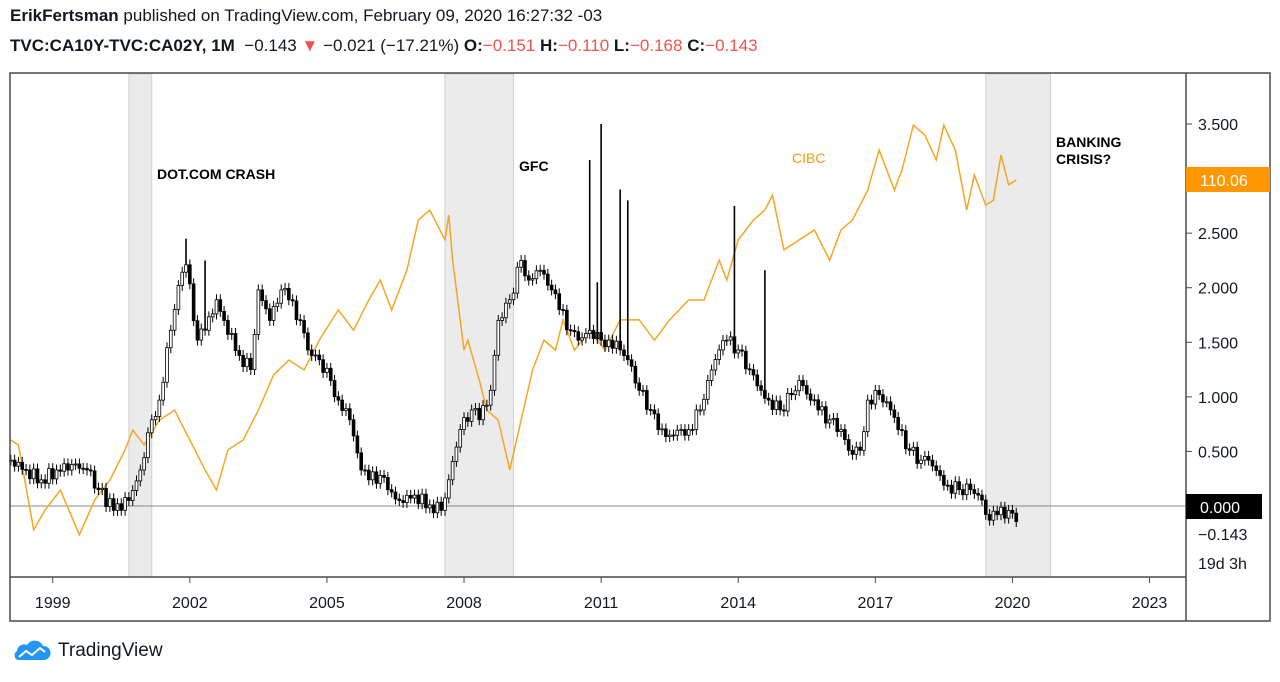 Image resolution: width=1280 pixels, height=682 pixels. What do you see at coordinates (808, 158) in the screenshot?
I see `cibc-series-label: CIBC` at bounding box center [808, 158].